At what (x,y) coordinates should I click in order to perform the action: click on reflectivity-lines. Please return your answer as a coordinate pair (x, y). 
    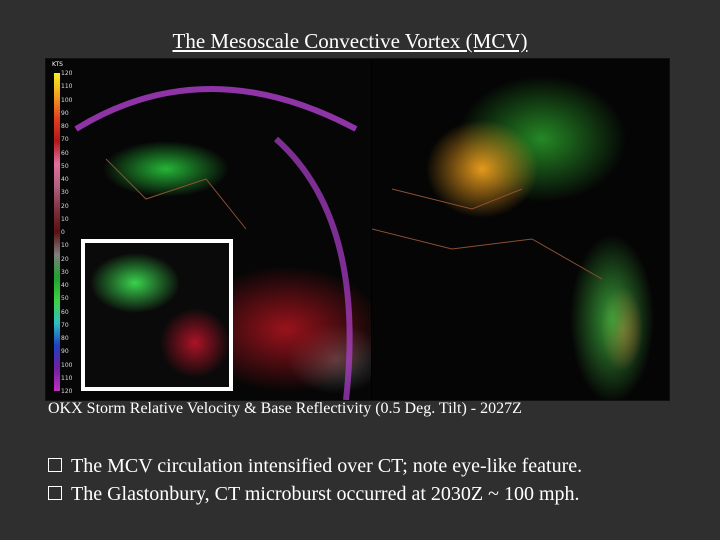
    Looking at the image, I should click on (487, 234).